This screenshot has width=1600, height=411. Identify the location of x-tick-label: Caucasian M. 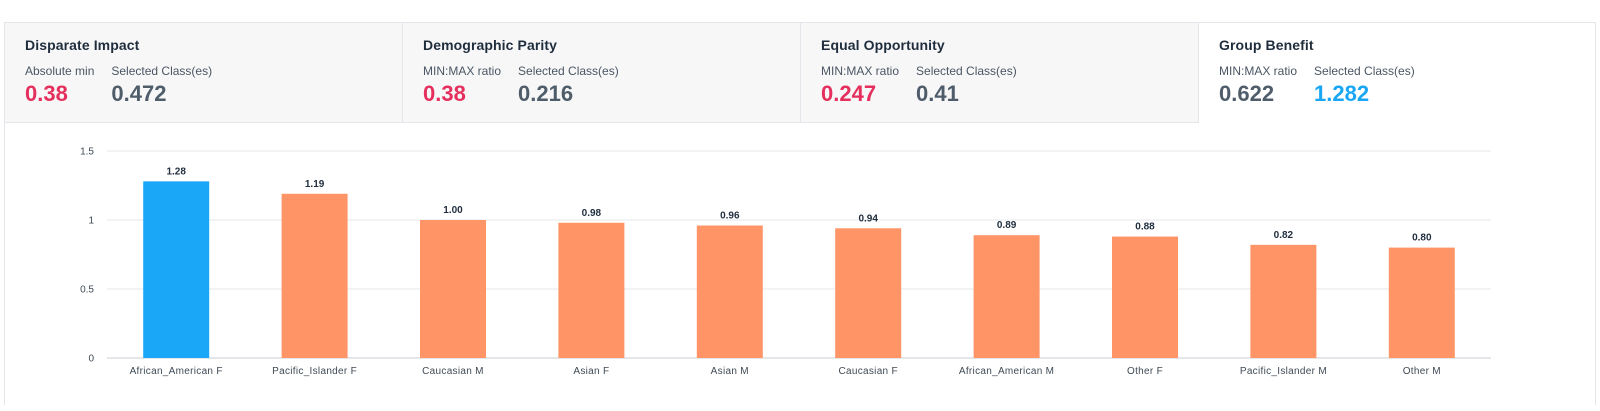
(453, 371).